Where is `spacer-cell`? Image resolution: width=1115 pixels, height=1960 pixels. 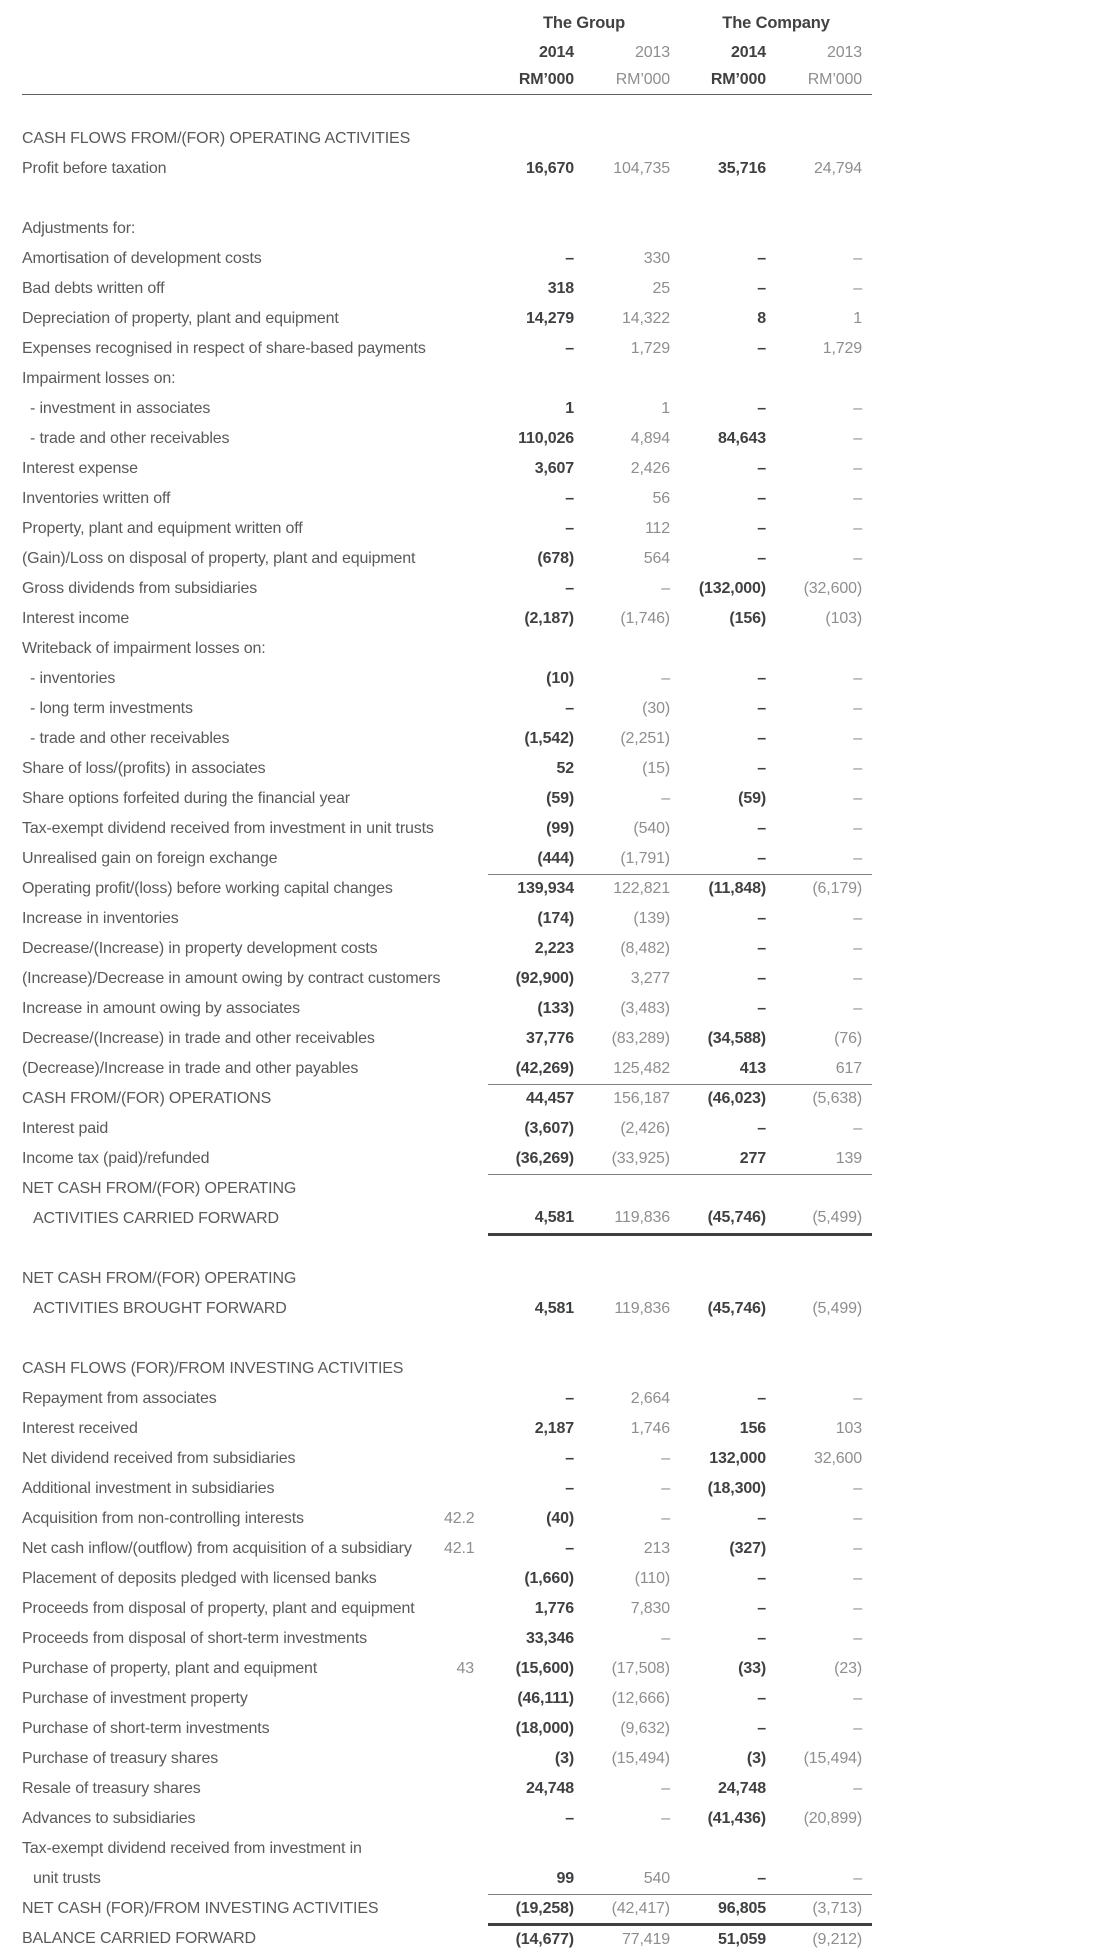
spacer-cell is located at coordinates (447, 1249).